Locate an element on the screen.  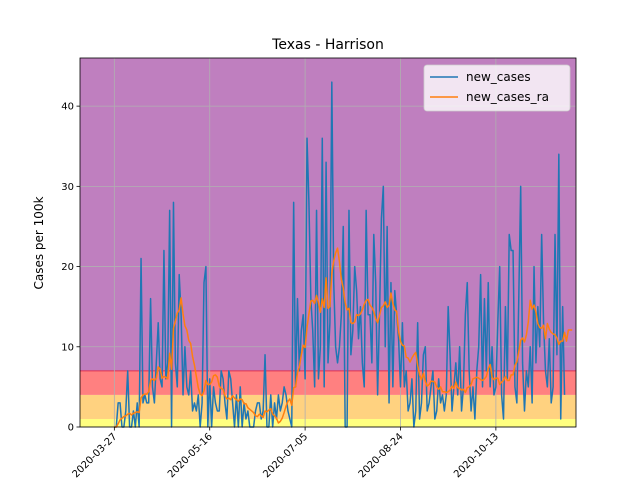
y-tick-label-0: 0 is located at coordinates (71, 428).